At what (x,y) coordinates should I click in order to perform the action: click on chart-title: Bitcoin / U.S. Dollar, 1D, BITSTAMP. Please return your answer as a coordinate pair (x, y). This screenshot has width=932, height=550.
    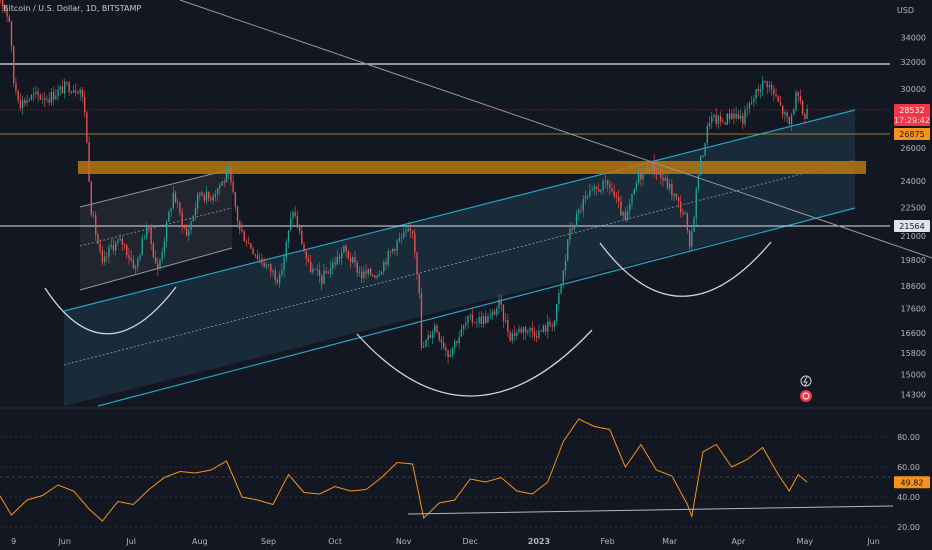
    Looking at the image, I should click on (72, 8).